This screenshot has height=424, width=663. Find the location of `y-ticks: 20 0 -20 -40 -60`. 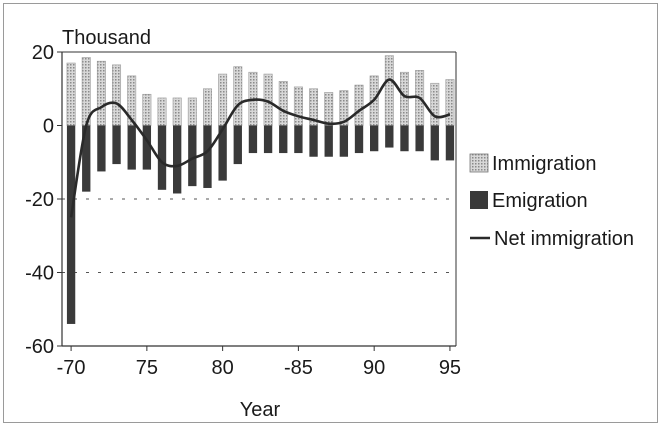

y-ticks: 20 0 -20 -40 -60 is located at coordinates (43, 200).